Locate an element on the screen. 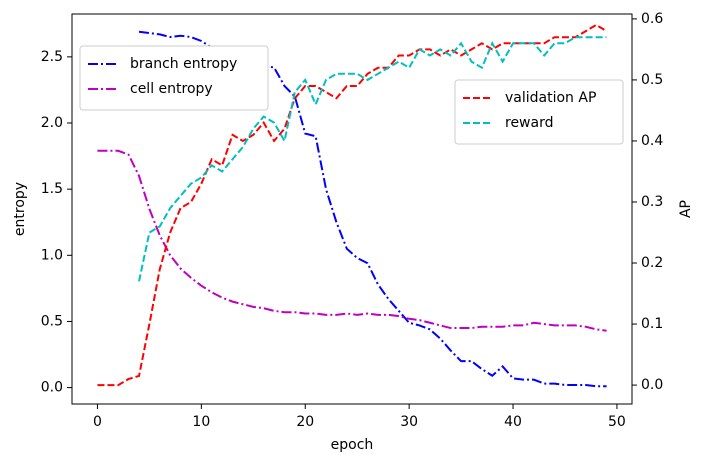 Image resolution: width=706 pixels, height=466 pixels. x-tick-label: 30 is located at coordinates (409, 422).